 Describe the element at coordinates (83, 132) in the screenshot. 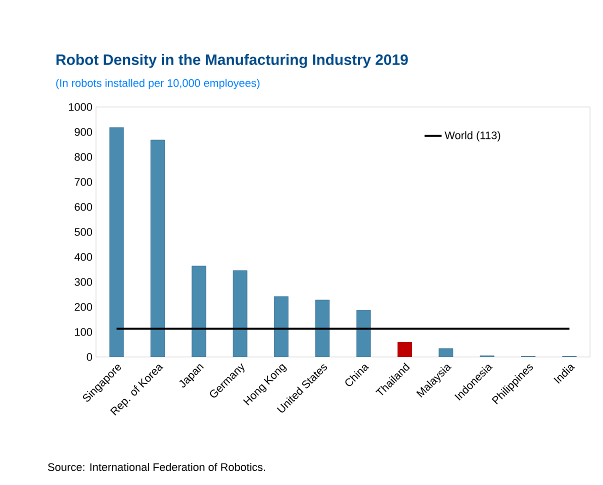

I see `y-tick-label: 900` at that location.